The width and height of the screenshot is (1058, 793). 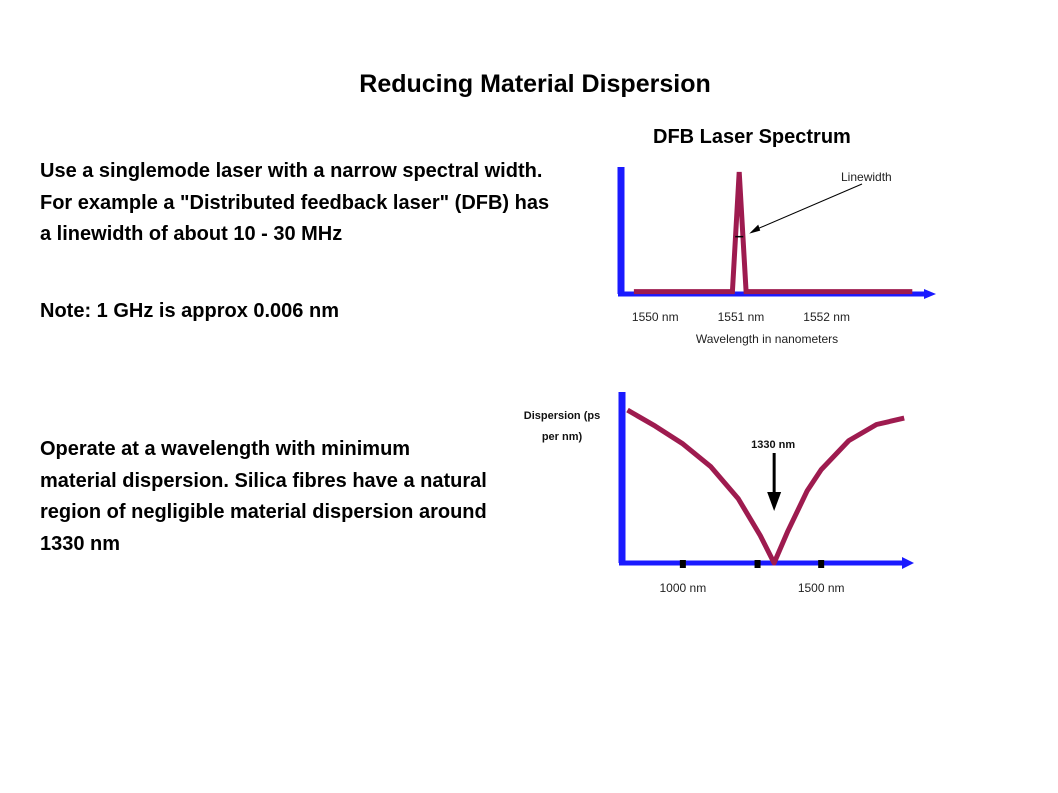 What do you see at coordinates (655, 317) in the screenshot?
I see `x-tick-label: 1550 nm` at bounding box center [655, 317].